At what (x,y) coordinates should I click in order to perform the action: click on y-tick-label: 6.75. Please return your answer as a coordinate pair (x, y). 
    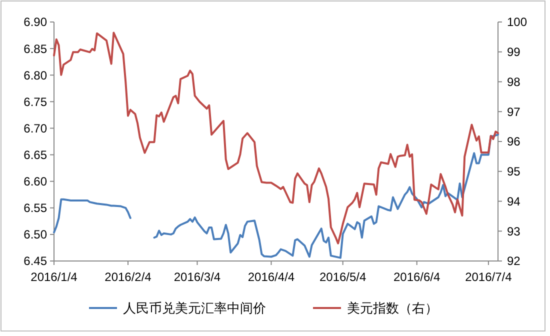
    Looking at the image, I should click on (36, 101).